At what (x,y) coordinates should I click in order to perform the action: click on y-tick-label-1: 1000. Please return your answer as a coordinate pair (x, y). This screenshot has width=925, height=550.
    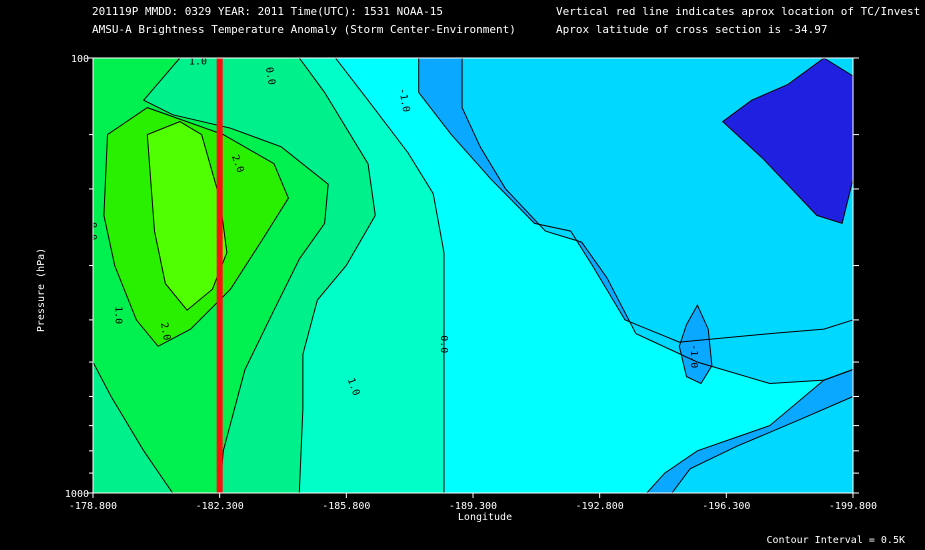
    Looking at the image, I should click on (77, 494).